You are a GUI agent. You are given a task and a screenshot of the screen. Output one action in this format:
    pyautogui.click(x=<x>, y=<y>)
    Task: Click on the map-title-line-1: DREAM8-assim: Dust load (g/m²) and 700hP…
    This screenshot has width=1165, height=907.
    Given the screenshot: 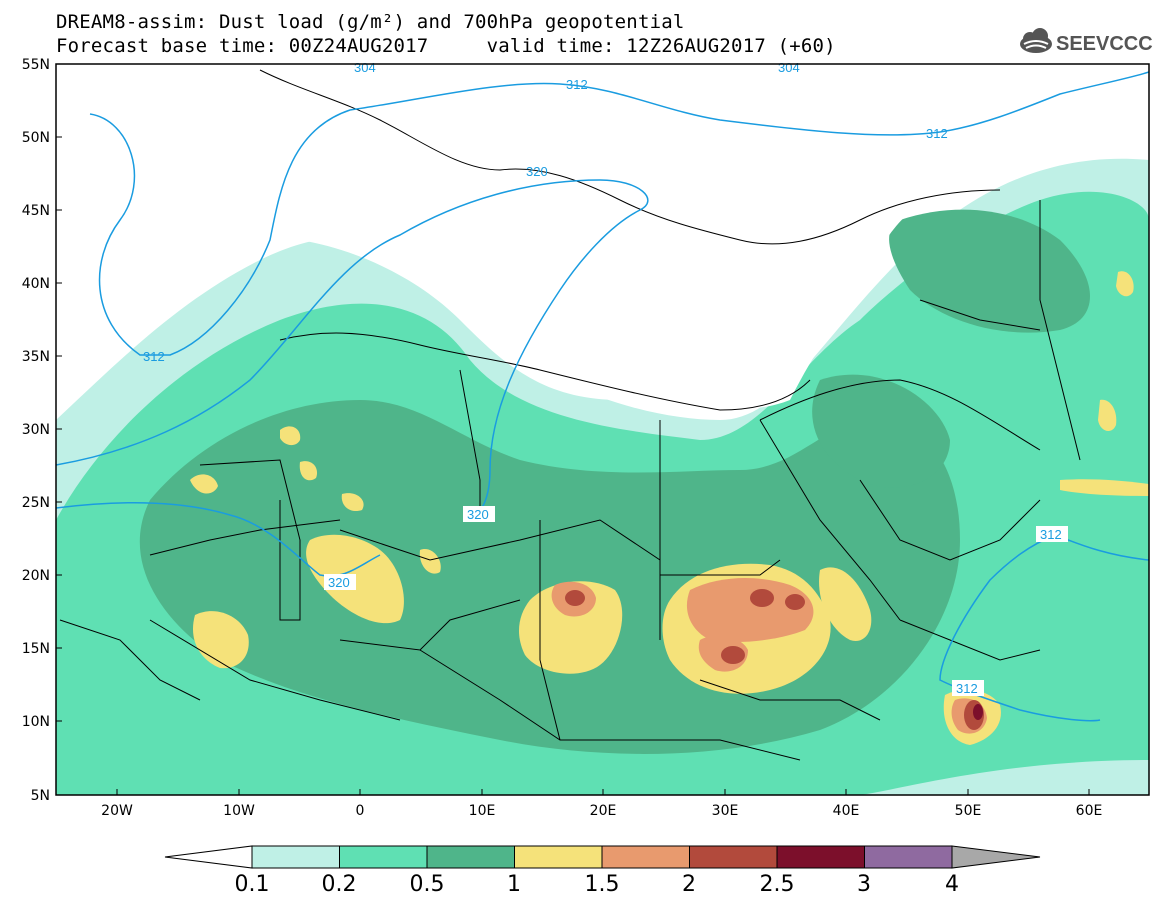 What is the action you would take?
    pyautogui.click(x=370, y=22)
    